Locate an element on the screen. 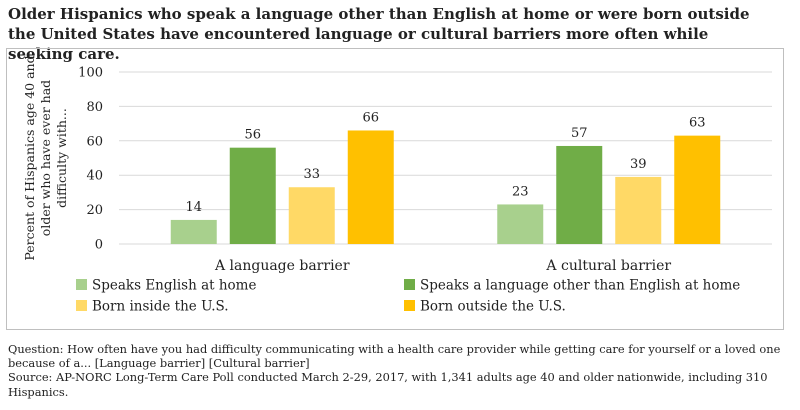  data-label: 33 is located at coordinates (311, 174).